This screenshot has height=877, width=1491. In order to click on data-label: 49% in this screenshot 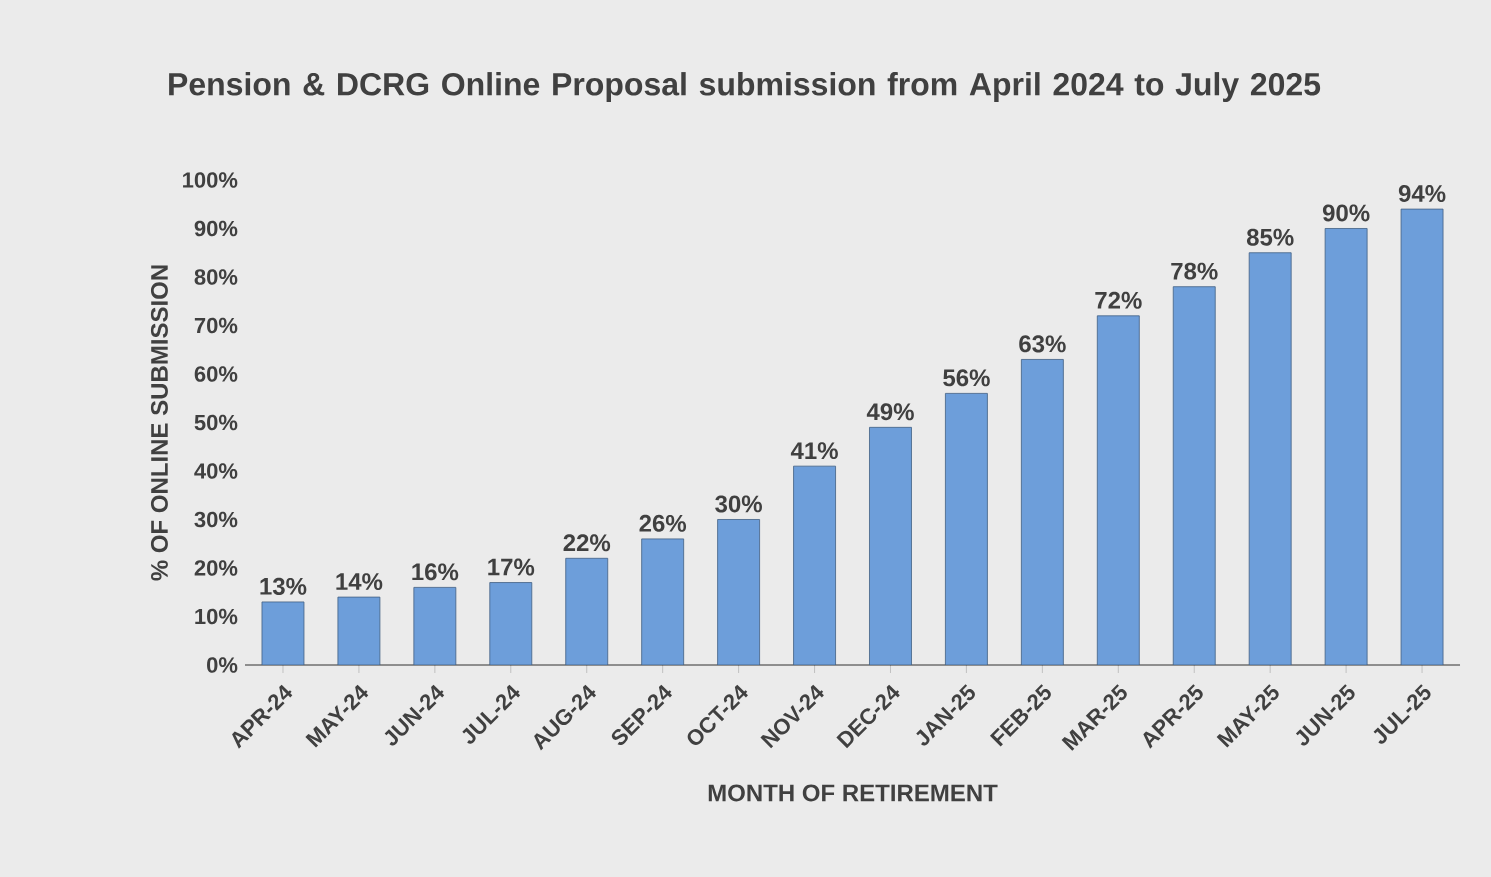, I will do `click(890, 412)`.